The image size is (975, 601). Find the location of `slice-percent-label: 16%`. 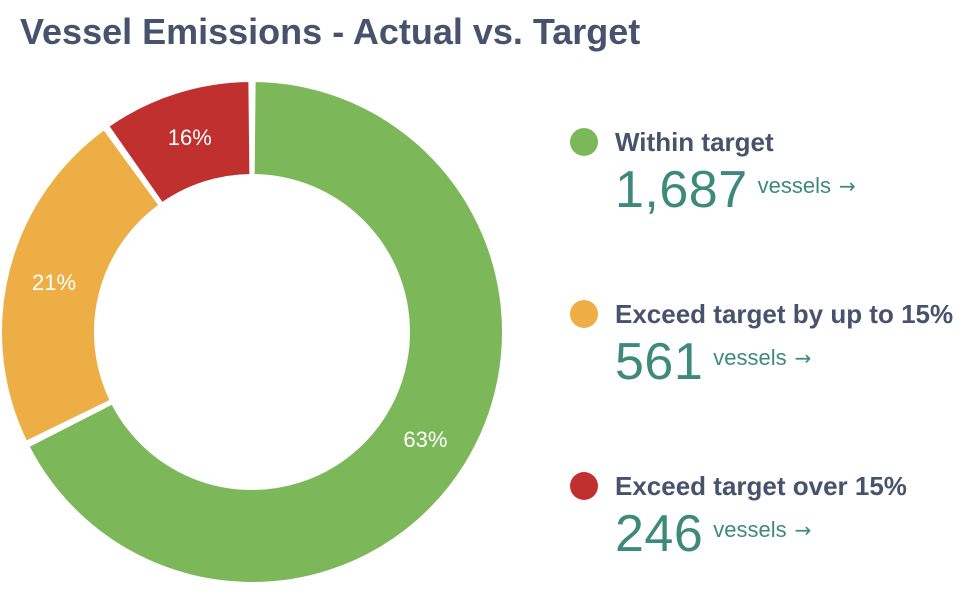

slice-percent-label: 16% is located at coordinates (190, 137).